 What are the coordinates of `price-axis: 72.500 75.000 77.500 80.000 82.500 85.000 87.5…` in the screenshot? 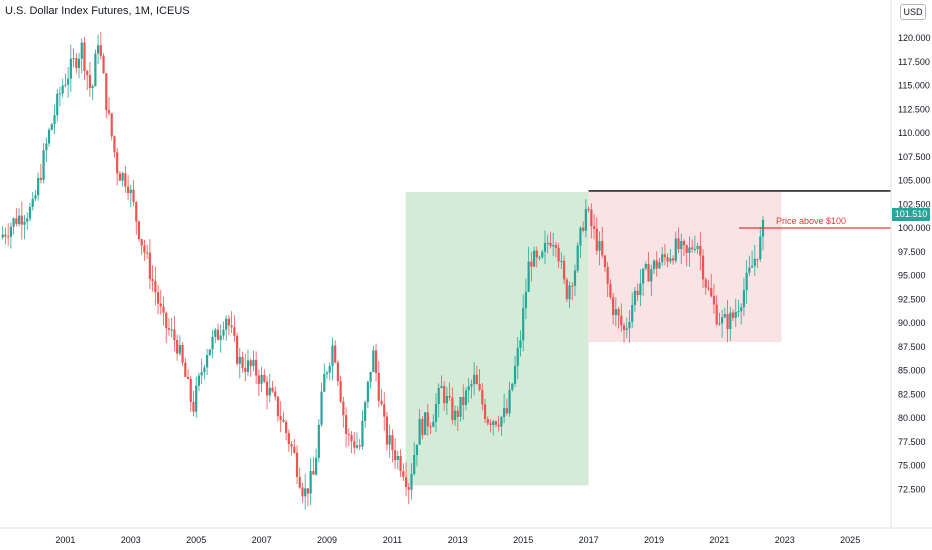 It's located at (910, 264).